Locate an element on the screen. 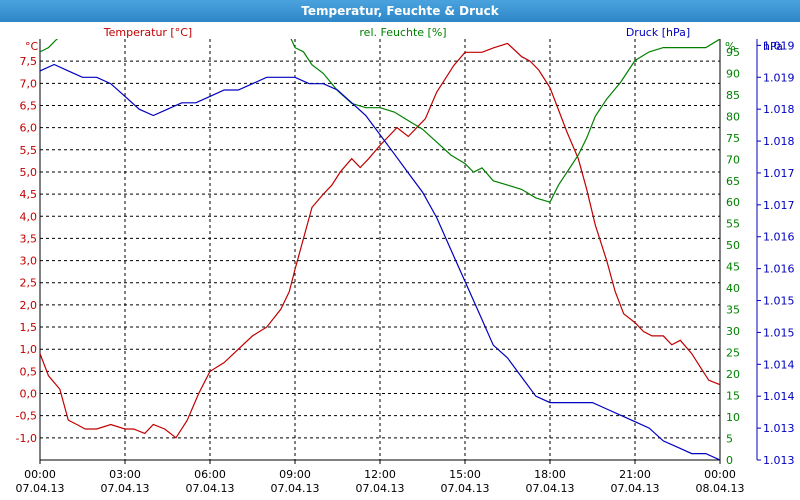  temperature-tick-label: 6,5 is located at coordinates (29, 105).